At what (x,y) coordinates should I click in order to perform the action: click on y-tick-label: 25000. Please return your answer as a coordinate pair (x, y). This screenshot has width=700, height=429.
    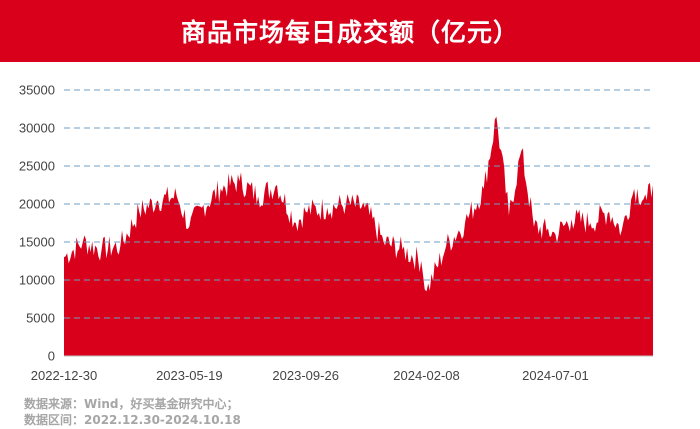
    Looking at the image, I should click on (37, 166).